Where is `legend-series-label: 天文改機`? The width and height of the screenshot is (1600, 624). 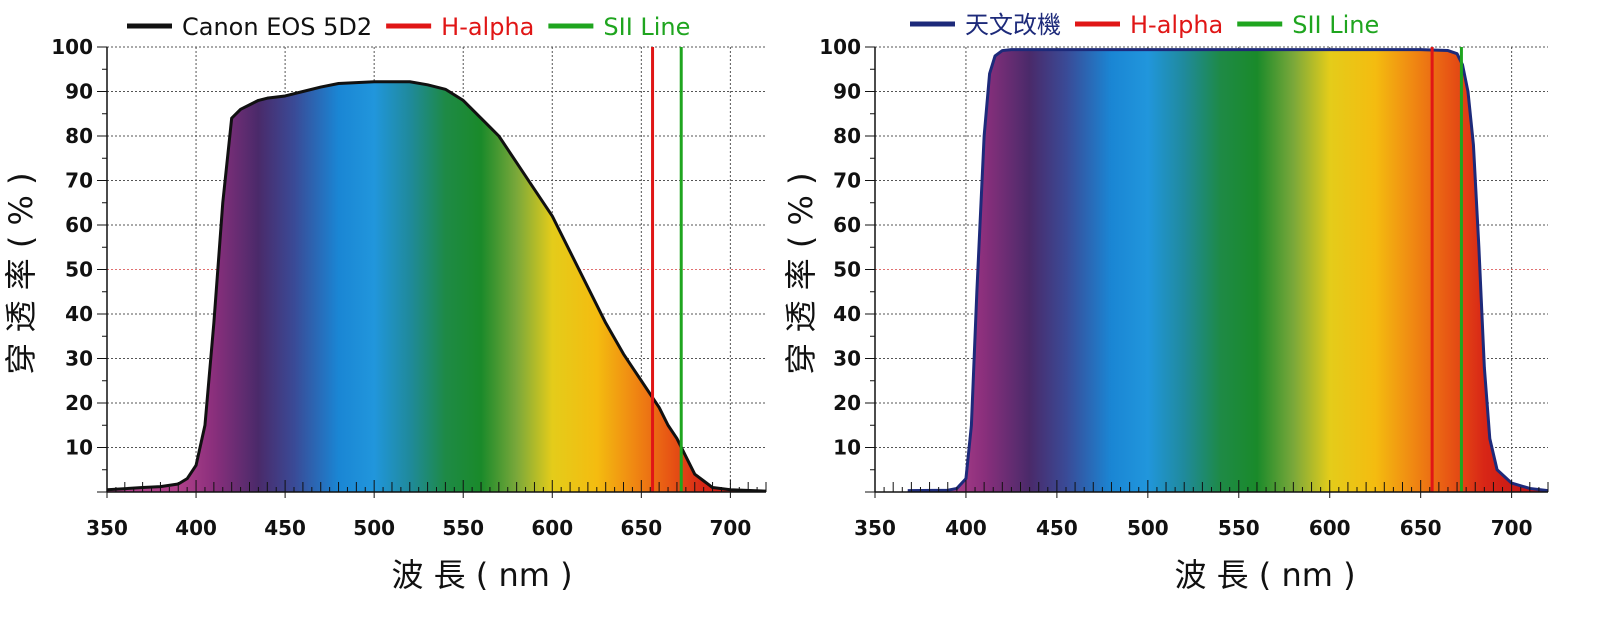 legend-series-label: 天文改機 is located at coordinates (1013, 25).